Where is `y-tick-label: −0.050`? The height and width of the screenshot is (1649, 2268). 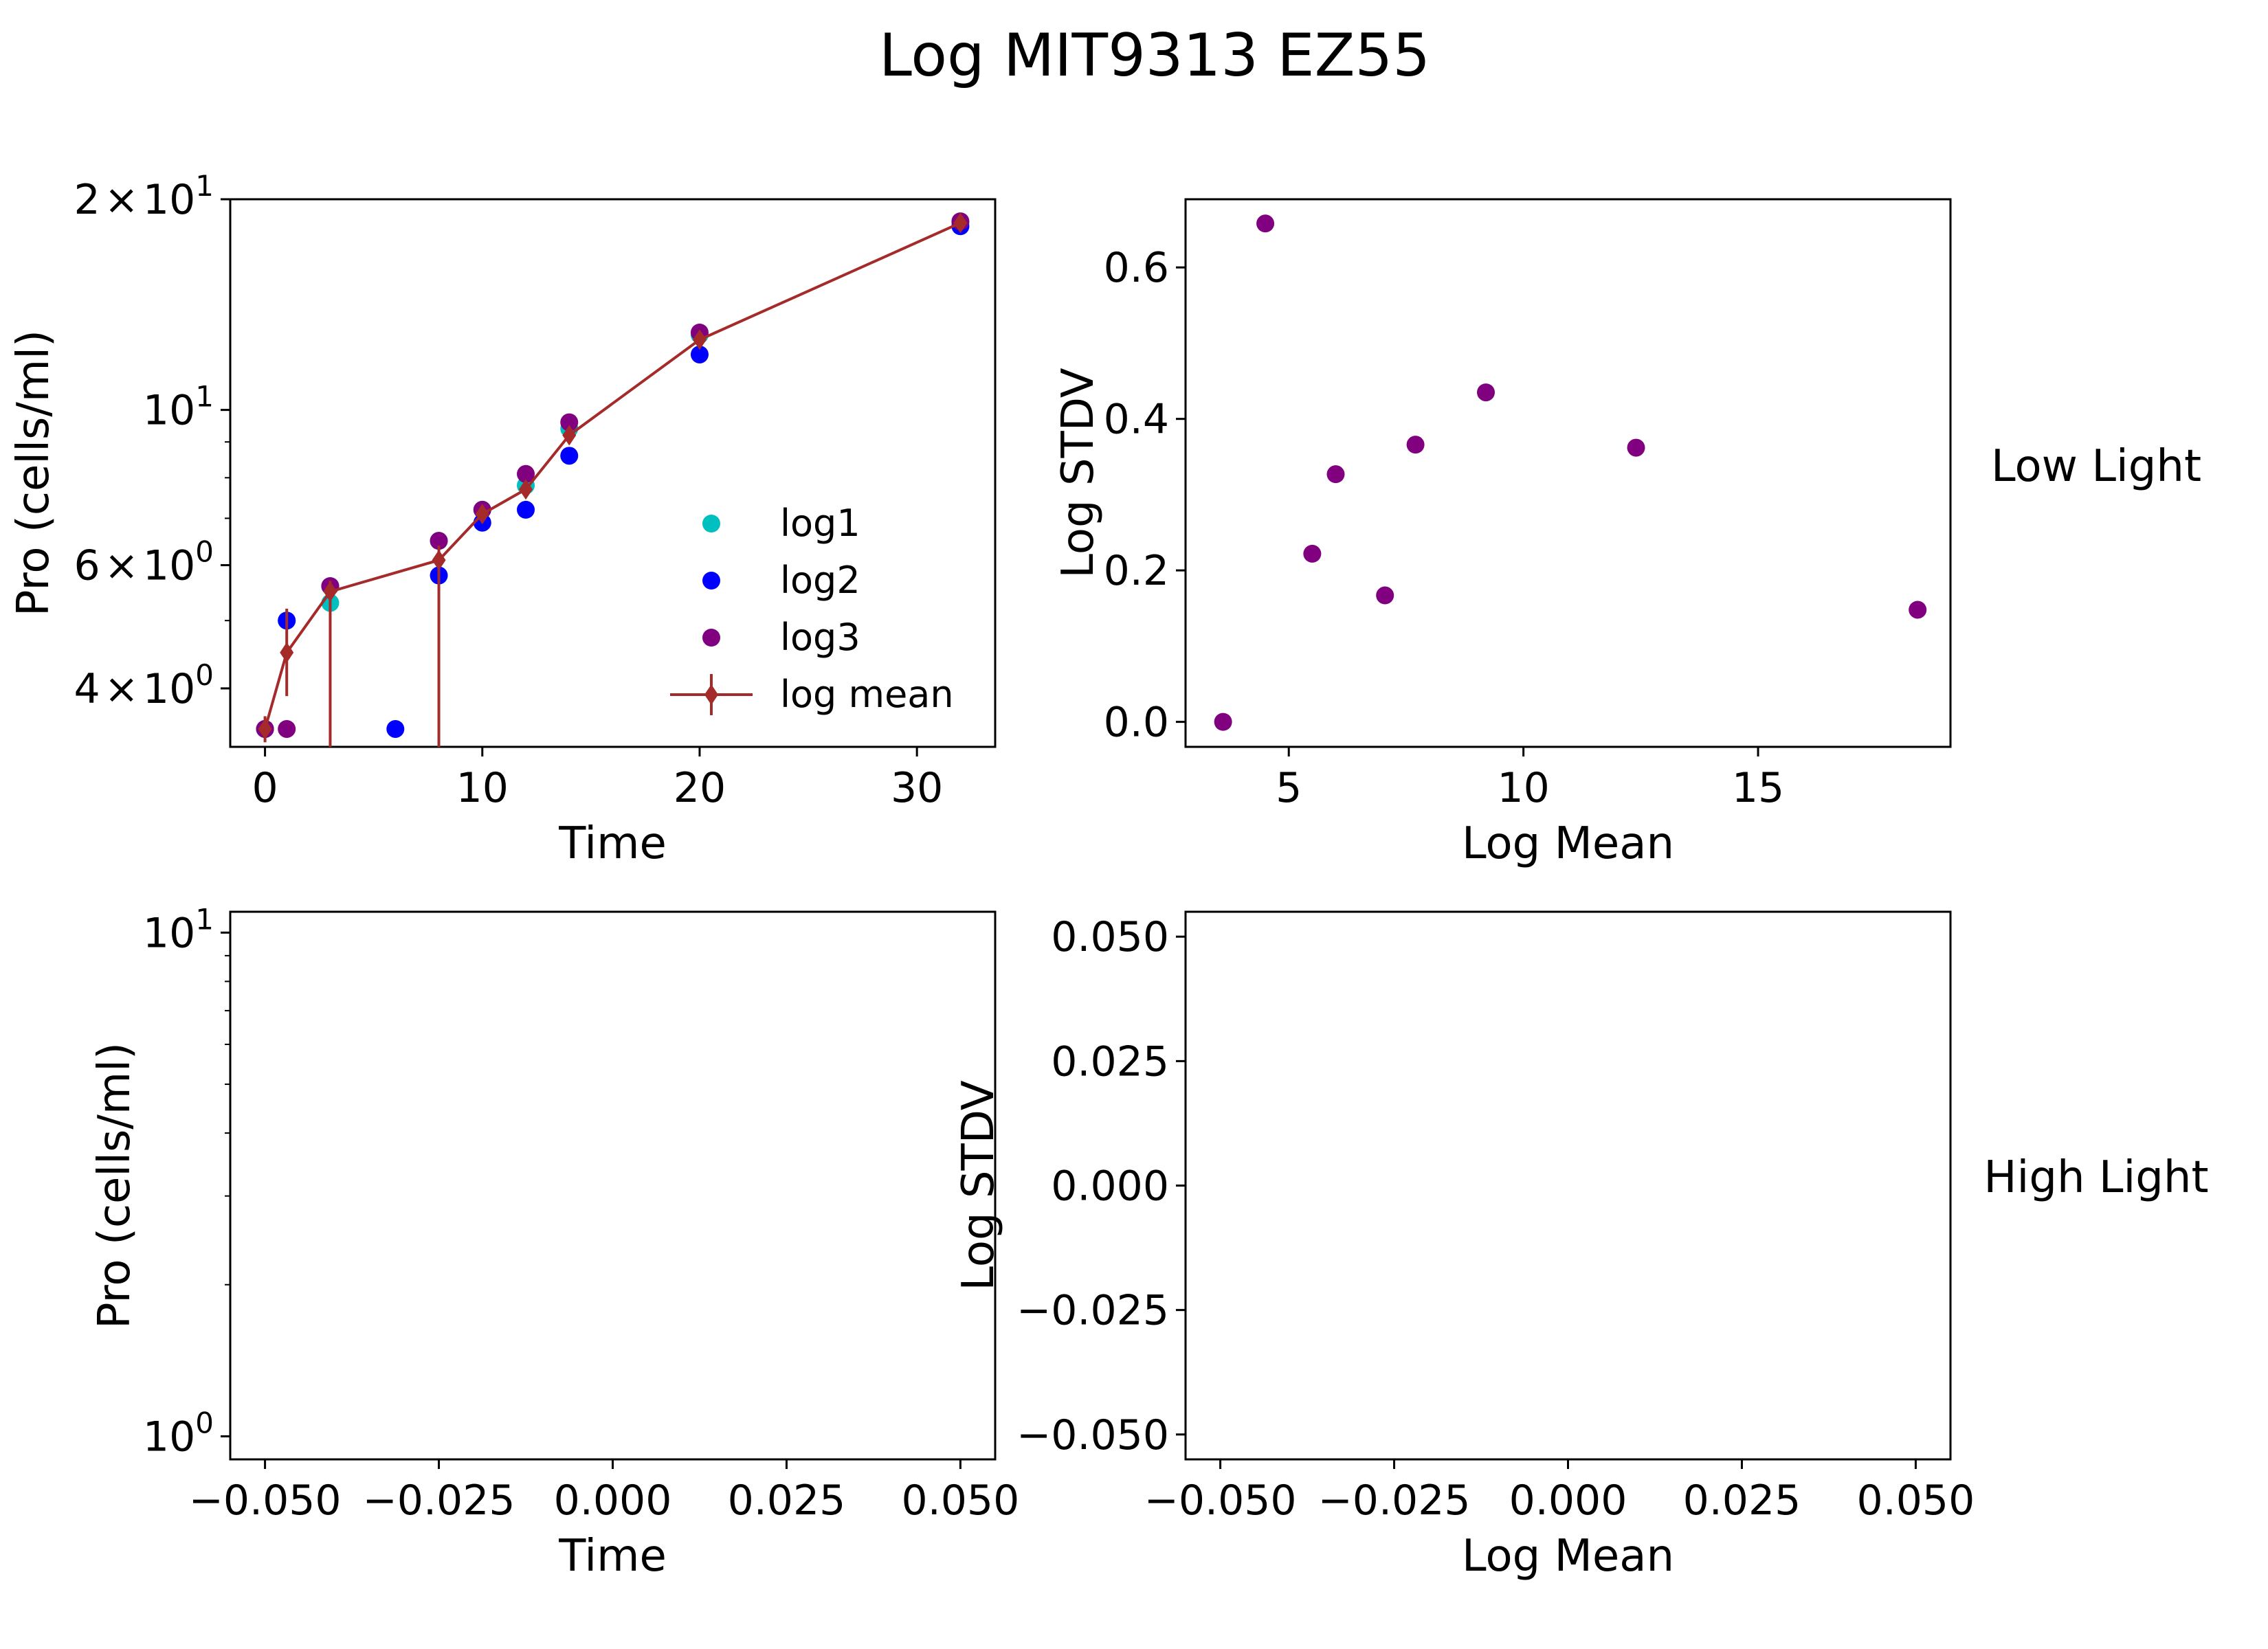
y-tick-label: −0.050 is located at coordinates (1092, 1435).